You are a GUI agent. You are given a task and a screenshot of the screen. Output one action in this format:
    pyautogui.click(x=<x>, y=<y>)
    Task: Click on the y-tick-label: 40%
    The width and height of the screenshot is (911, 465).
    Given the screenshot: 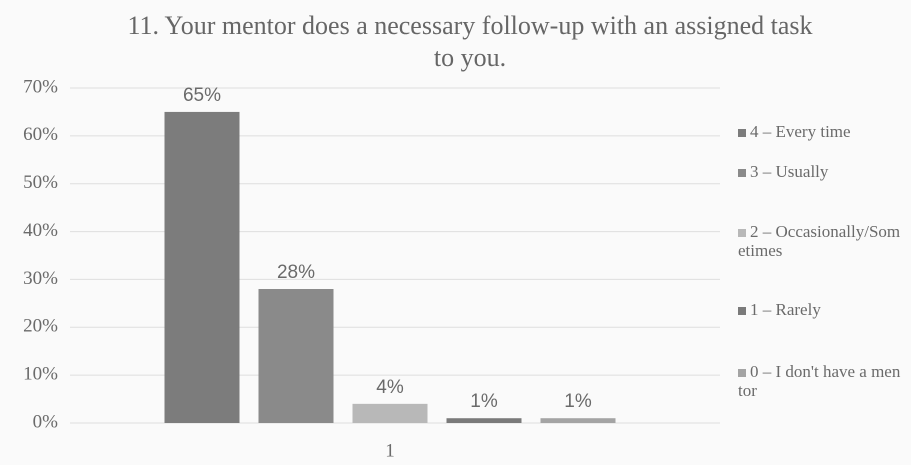 What is the action you would take?
    pyautogui.click(x=40, y=230)
    